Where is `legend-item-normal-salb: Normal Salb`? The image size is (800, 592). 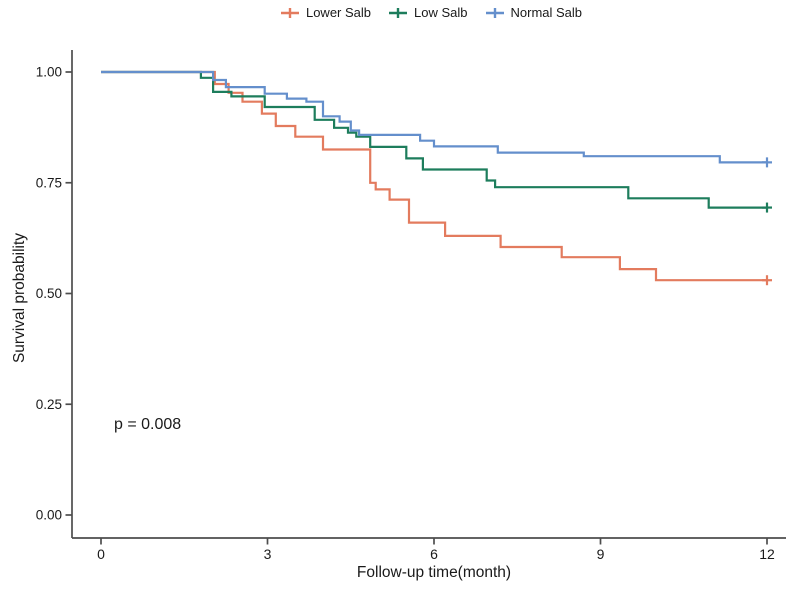 legend-item-normal-salb: Normal Salb is located at coordinates (534, 12).